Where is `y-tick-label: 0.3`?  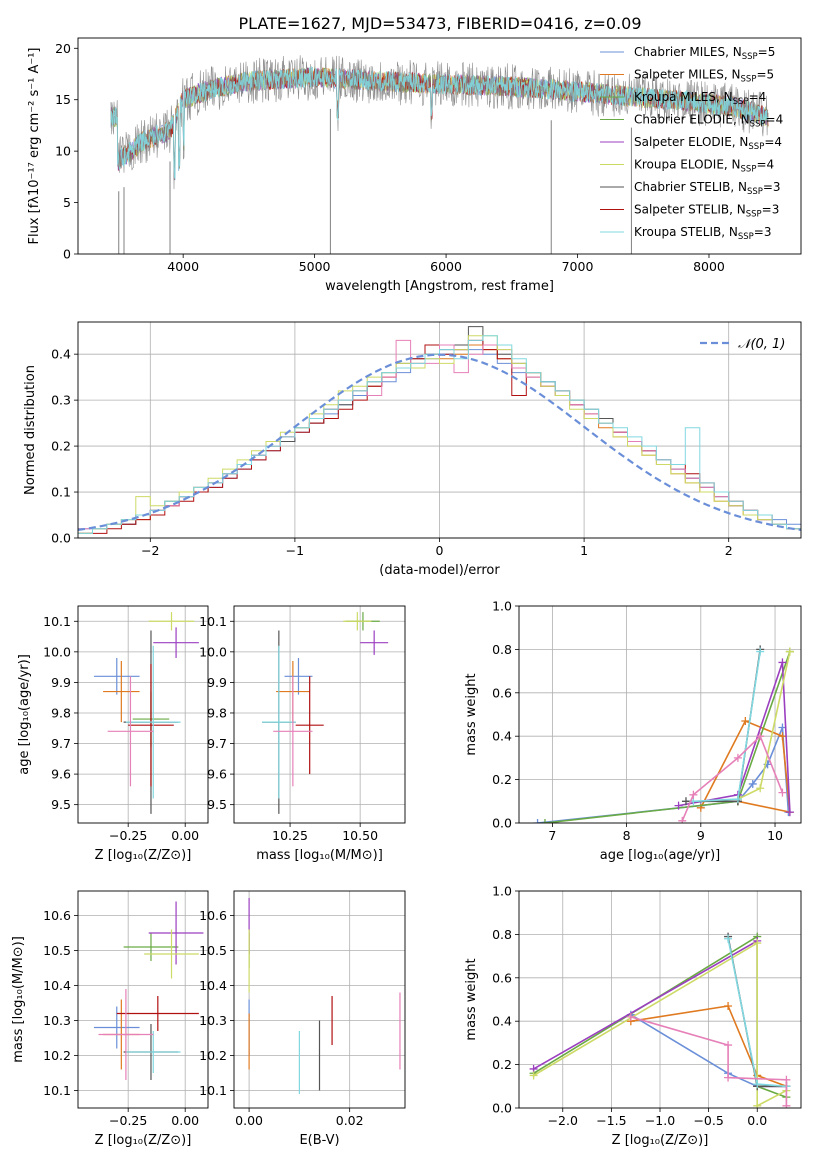 y-tick-label: 0.3 is located at coordinates (61, 400).